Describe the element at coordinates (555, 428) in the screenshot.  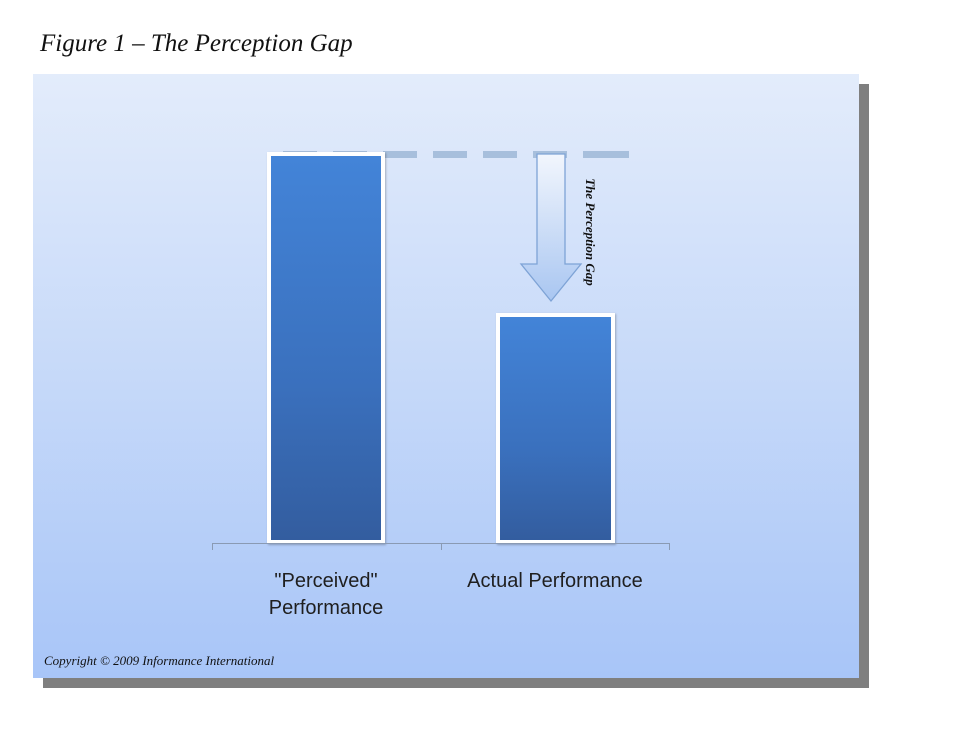
I see `bar-actual-performance` at that location.